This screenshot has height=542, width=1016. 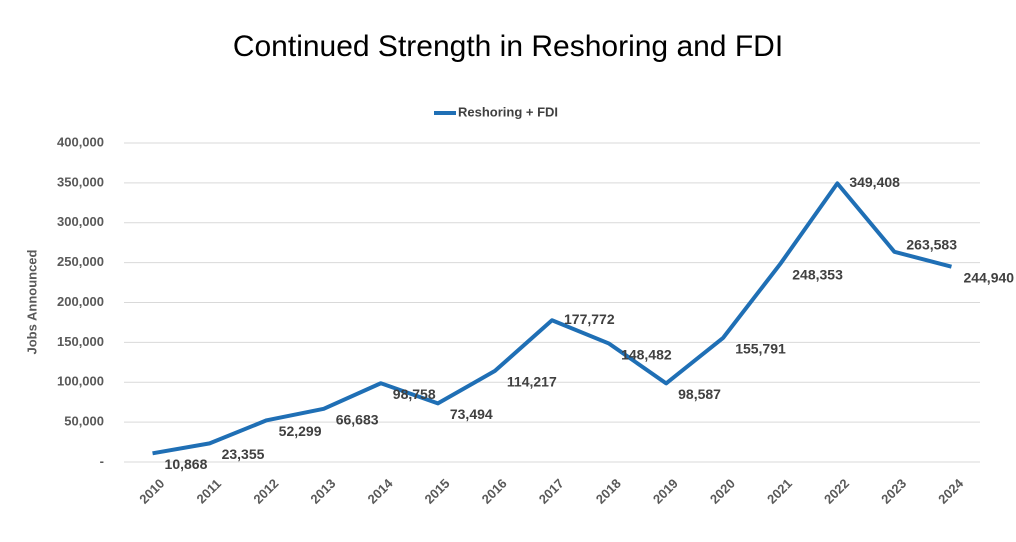 I want to click on data-label: 98,758, so click(x=414, y=394).